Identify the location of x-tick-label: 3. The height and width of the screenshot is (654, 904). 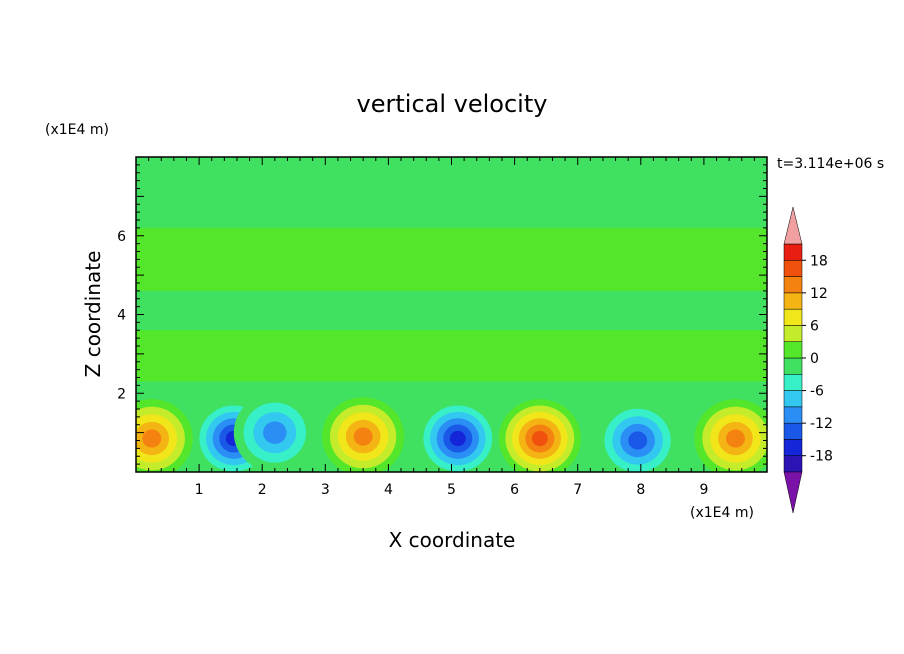
(325, 490).